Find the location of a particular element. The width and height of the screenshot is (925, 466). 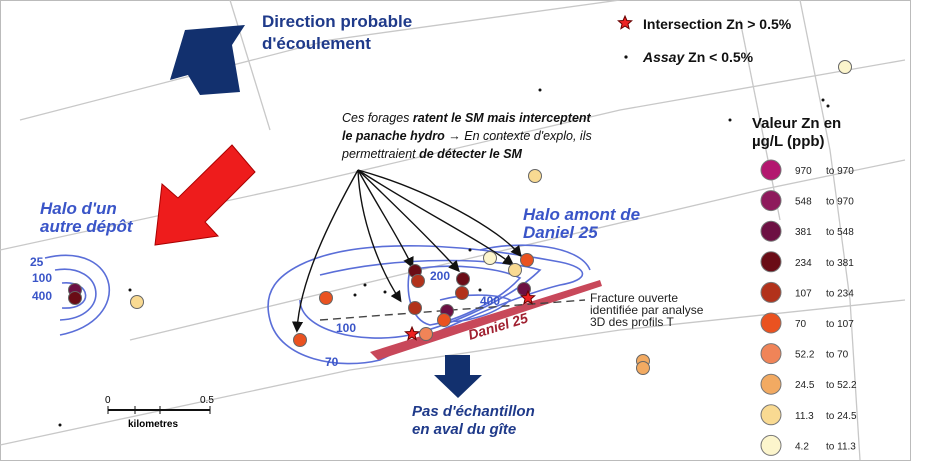

symbol-part: Zn < 0.5% is located at coordinates (718, 57).